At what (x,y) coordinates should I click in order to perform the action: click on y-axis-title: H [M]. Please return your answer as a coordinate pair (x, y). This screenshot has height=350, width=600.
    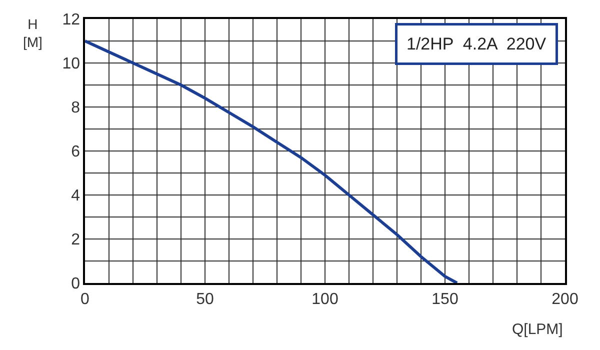
    Looking at the image, I should click on (32, 33).